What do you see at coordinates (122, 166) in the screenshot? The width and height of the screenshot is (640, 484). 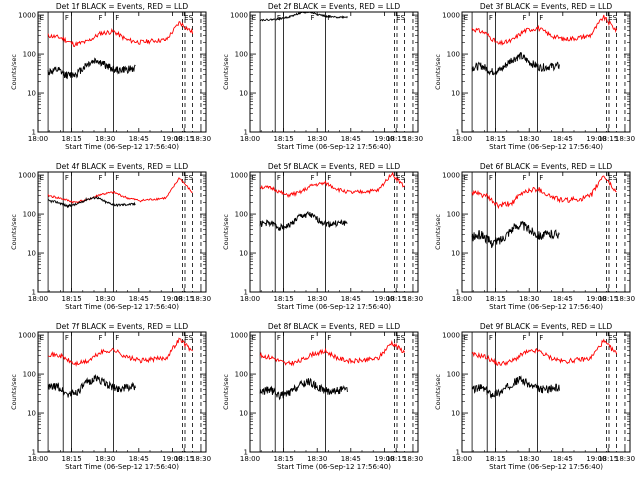 I see `panel-title: Det 4f BLACK = Events, RED = LLD` at bounding box center [122, 166].